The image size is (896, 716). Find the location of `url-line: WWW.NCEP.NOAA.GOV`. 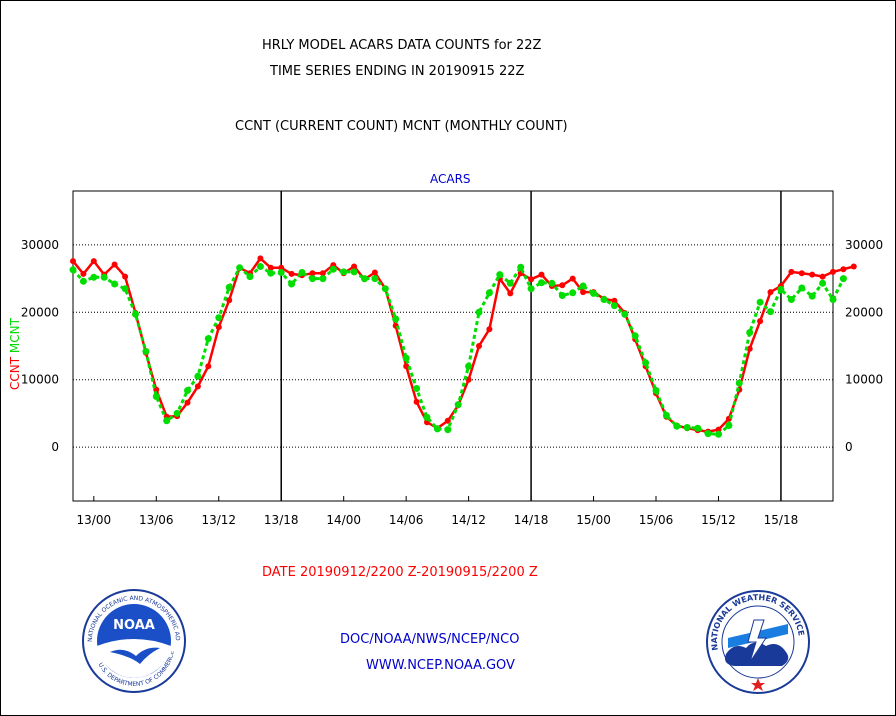

url-line: WWW.NCEP.NOAA.GOV is located at coordinates (440, 665).